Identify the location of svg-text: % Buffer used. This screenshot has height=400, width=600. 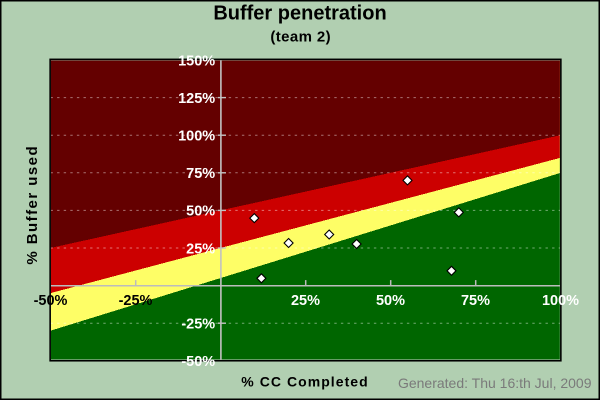
(32, 205).